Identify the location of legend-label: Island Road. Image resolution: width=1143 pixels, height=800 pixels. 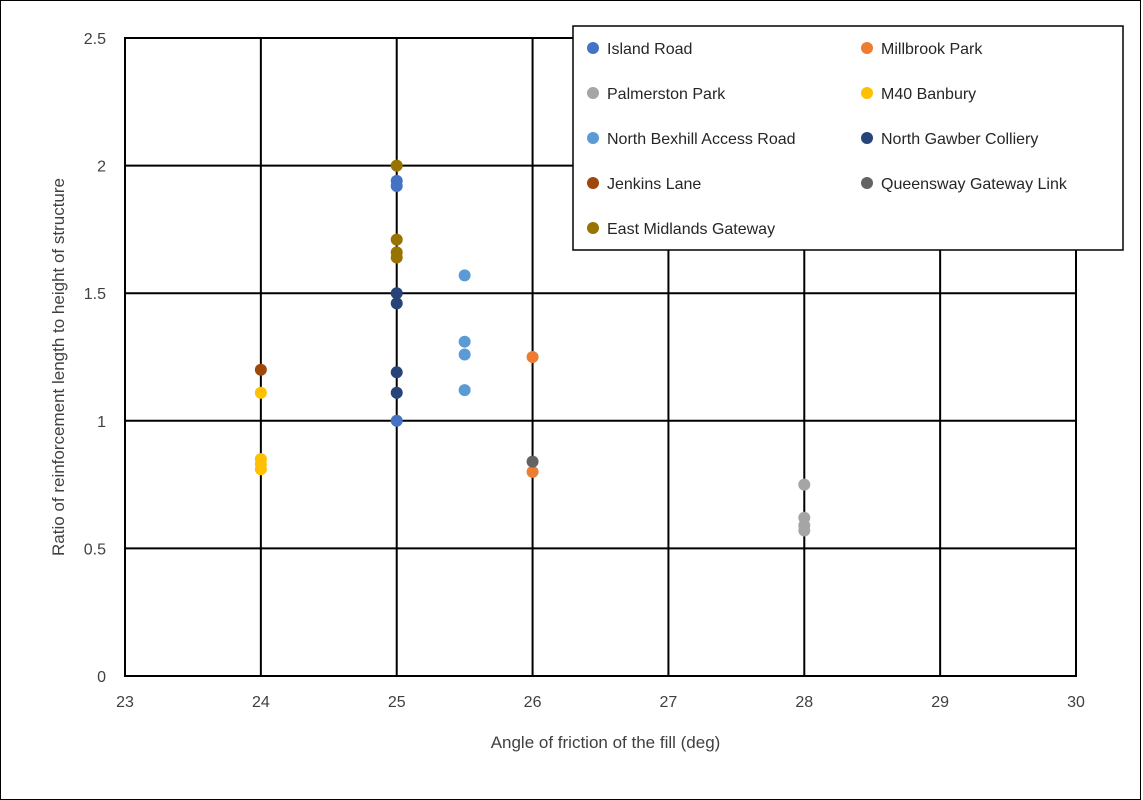
(649, 49).